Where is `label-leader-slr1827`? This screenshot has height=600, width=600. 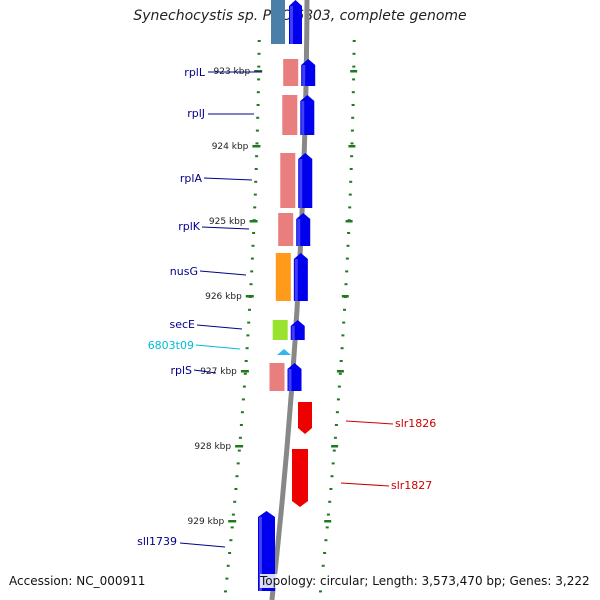
label-leader-slr1827 is located at coordinates (365, 484).